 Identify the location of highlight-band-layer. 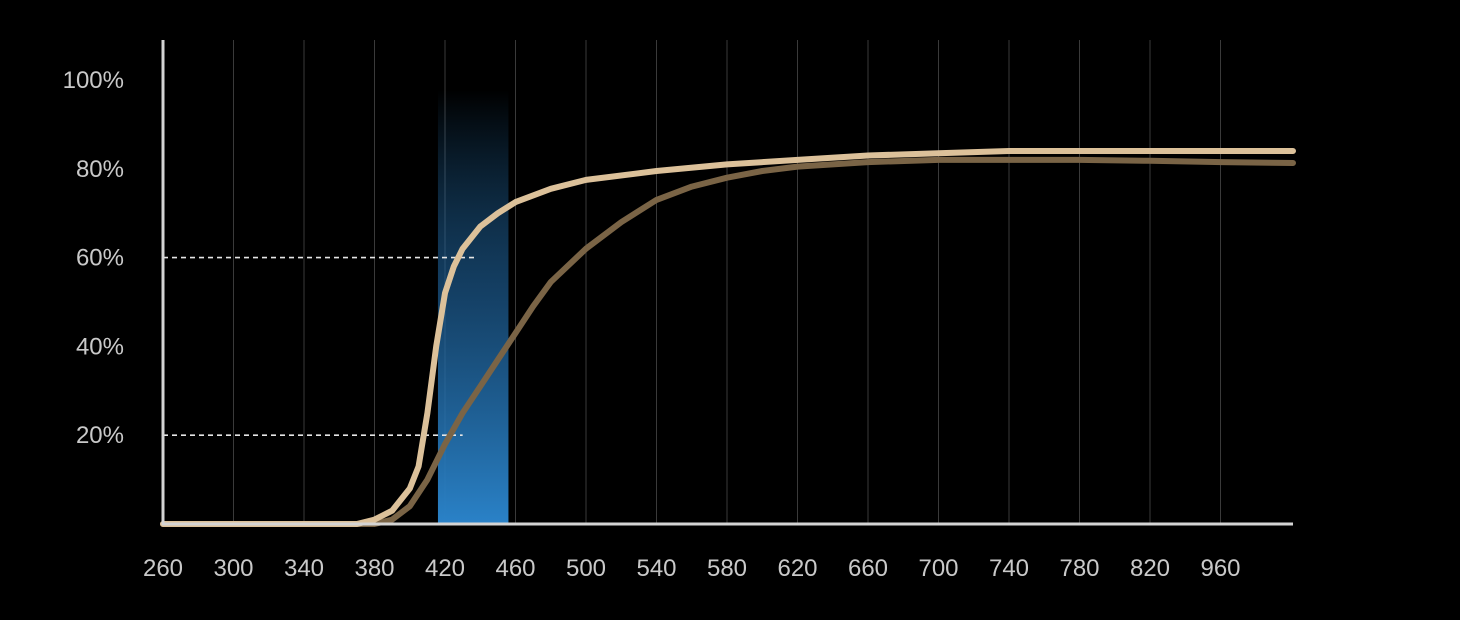
(473, 307).